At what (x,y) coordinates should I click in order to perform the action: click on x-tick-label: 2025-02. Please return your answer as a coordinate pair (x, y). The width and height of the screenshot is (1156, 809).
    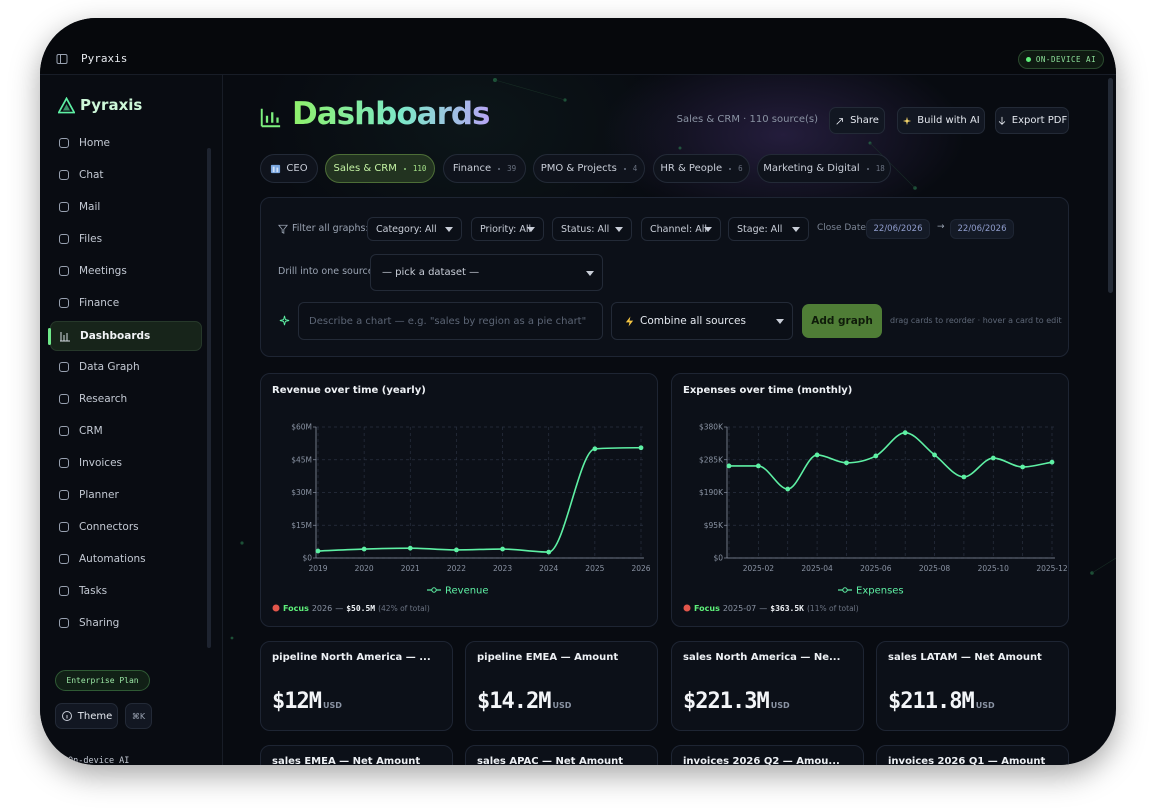
    Looking at the image, I should click on (759, 568).